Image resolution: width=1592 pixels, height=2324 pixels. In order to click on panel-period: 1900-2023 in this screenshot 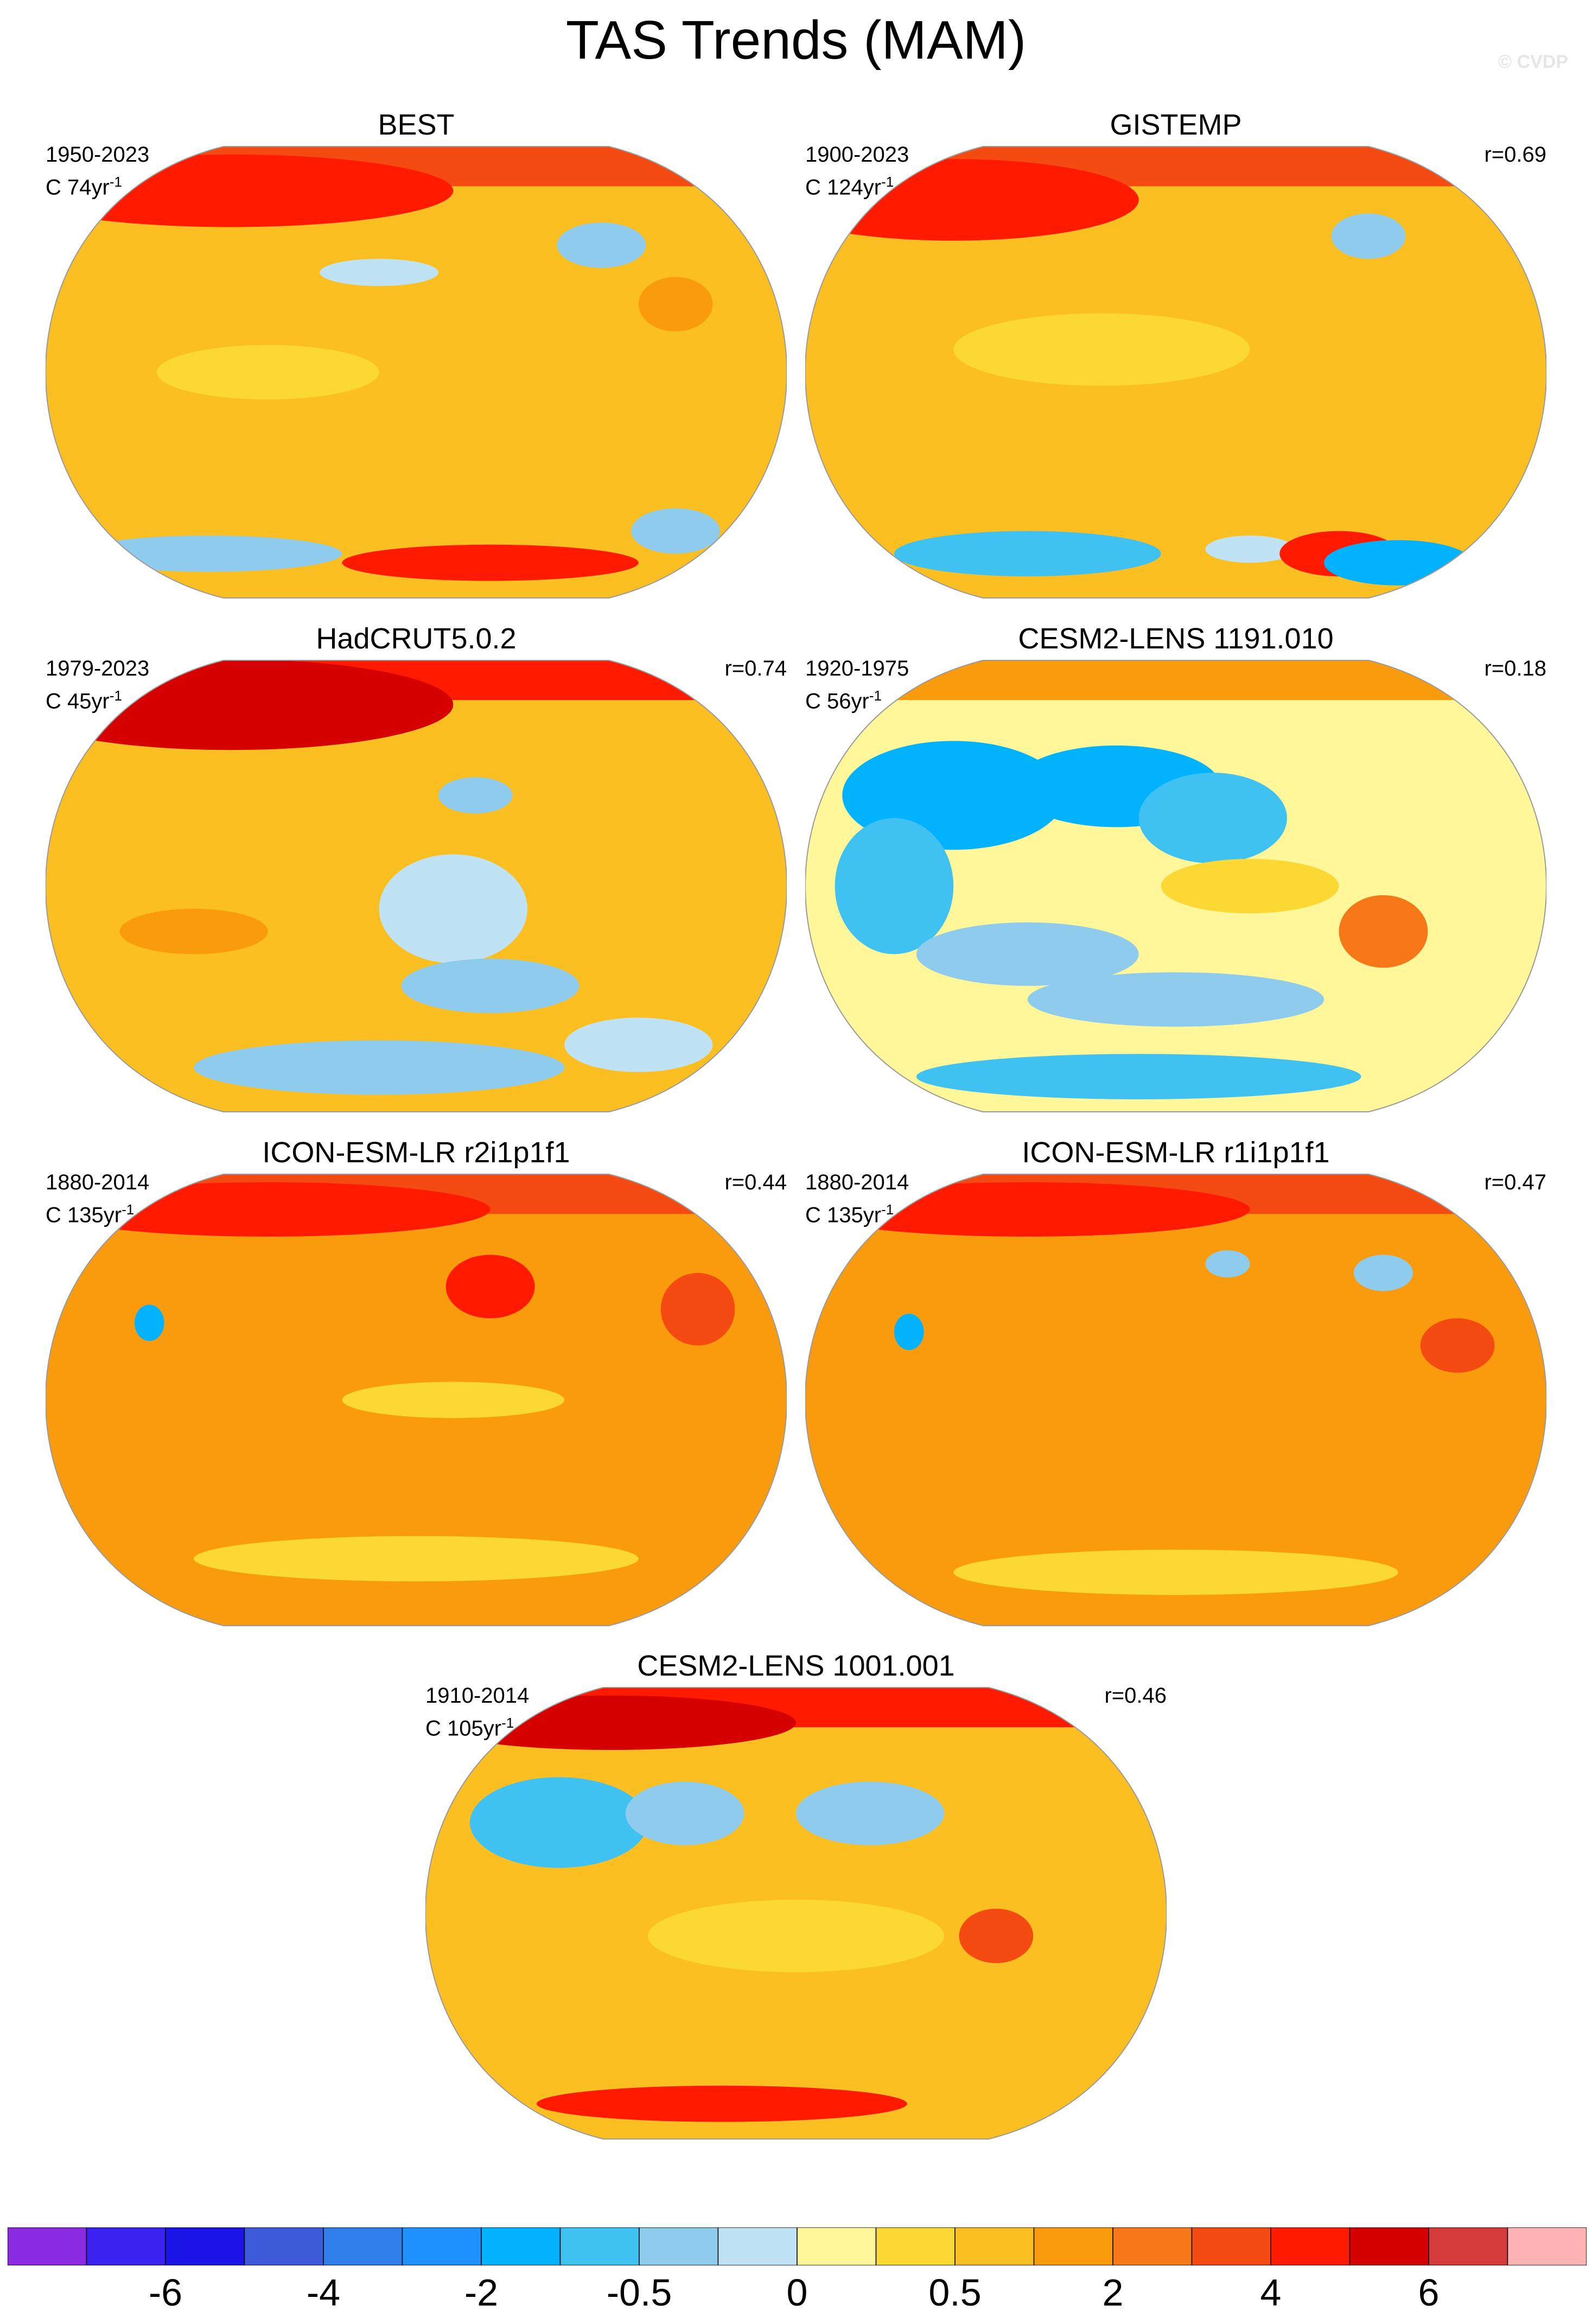, I will do `click(857, 155)`.